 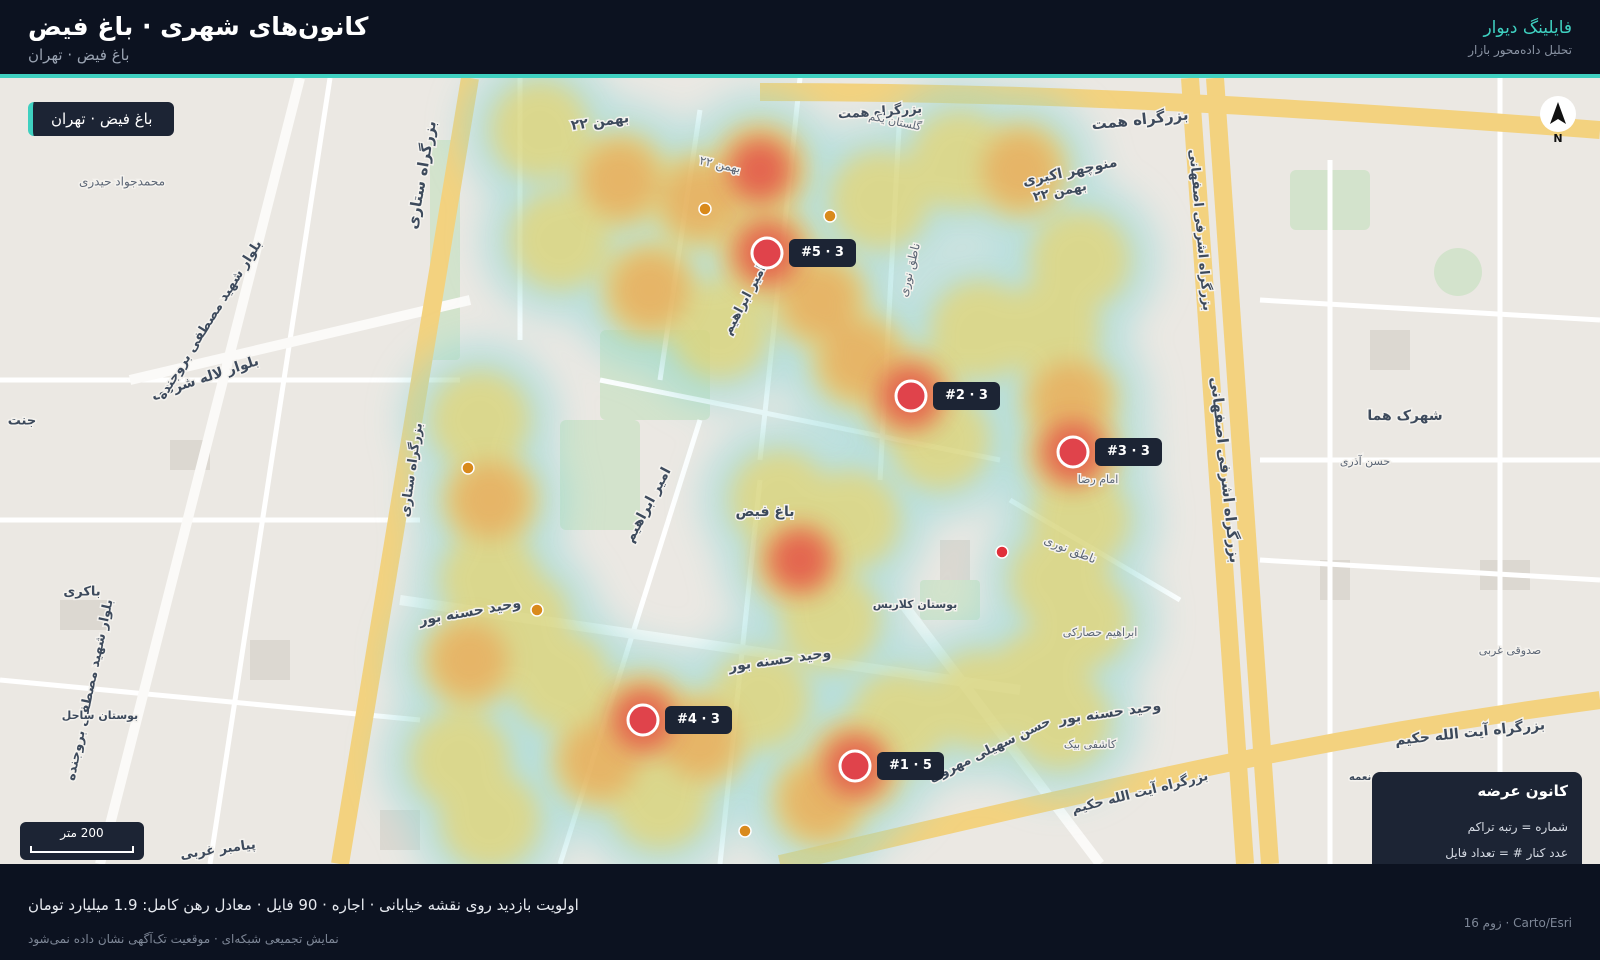 What do you see at coordinates (910, 766) in the screenshot?
I see `hotspot-label: #1 · 5` at bounding box center [910, 766].